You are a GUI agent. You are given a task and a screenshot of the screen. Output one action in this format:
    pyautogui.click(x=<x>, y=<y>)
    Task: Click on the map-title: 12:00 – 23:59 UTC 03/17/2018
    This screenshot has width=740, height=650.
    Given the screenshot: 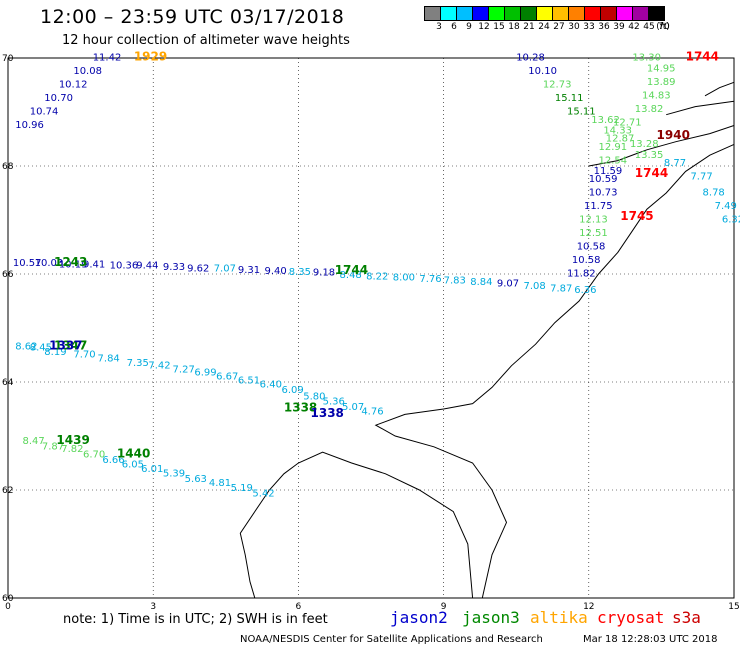 What is the action you would take?
    pyautogui.click(x=192, y=17)
    